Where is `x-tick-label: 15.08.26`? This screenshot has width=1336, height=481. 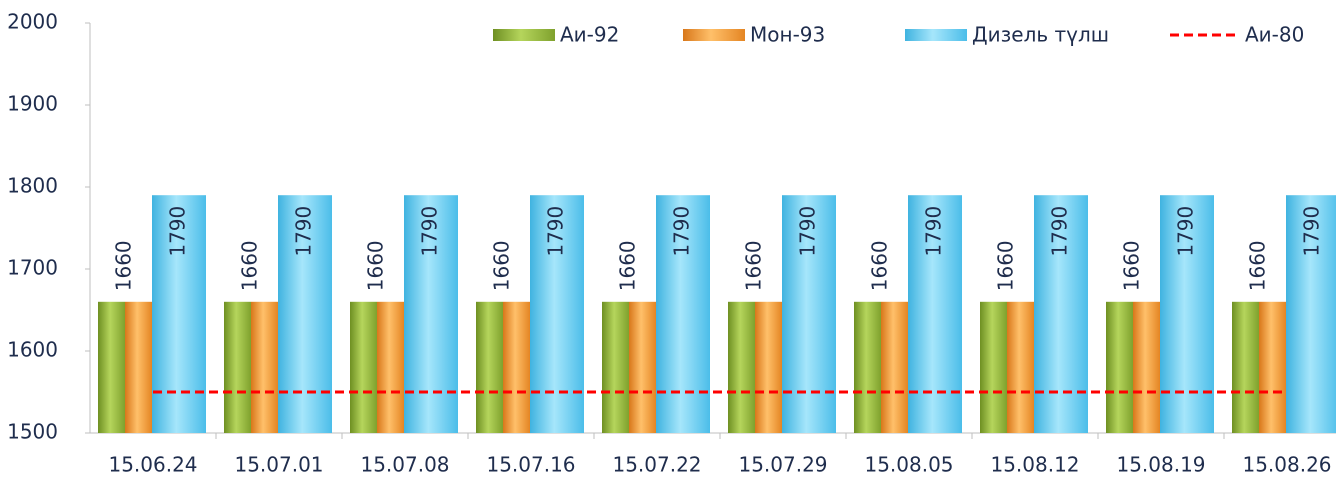 x-tick-label: 15.08.26 is located at coordinates (1286, 465).